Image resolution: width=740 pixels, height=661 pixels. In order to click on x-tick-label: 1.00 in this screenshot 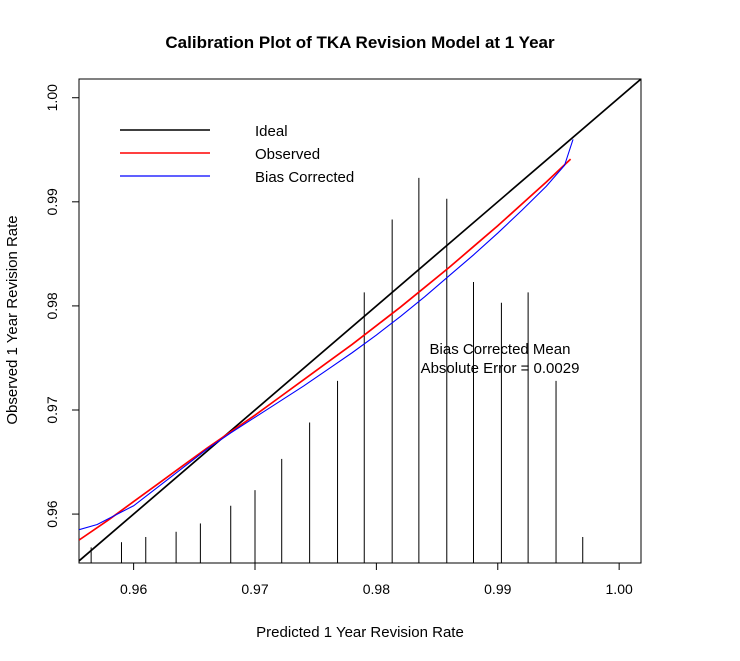, I will do `click(619, 589)`.